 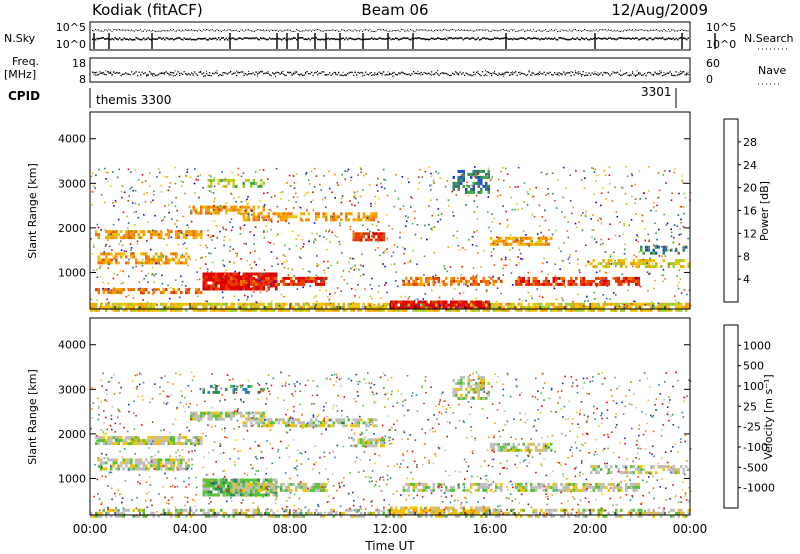 I want to click on nsearch-label: N.Search, so click(x=769, y=38).